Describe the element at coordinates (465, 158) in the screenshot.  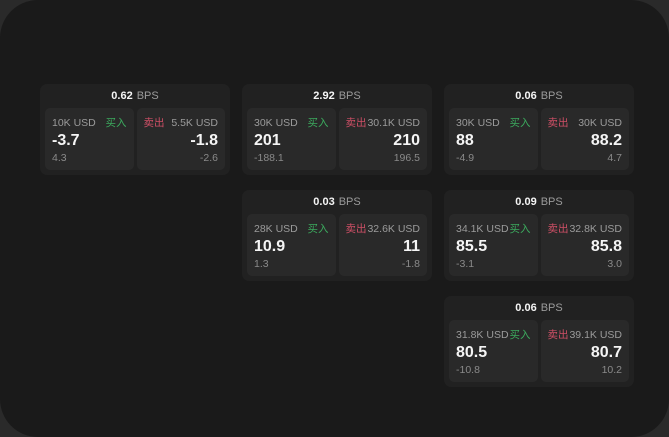
I see `buy-delta: -4.9` at that location.